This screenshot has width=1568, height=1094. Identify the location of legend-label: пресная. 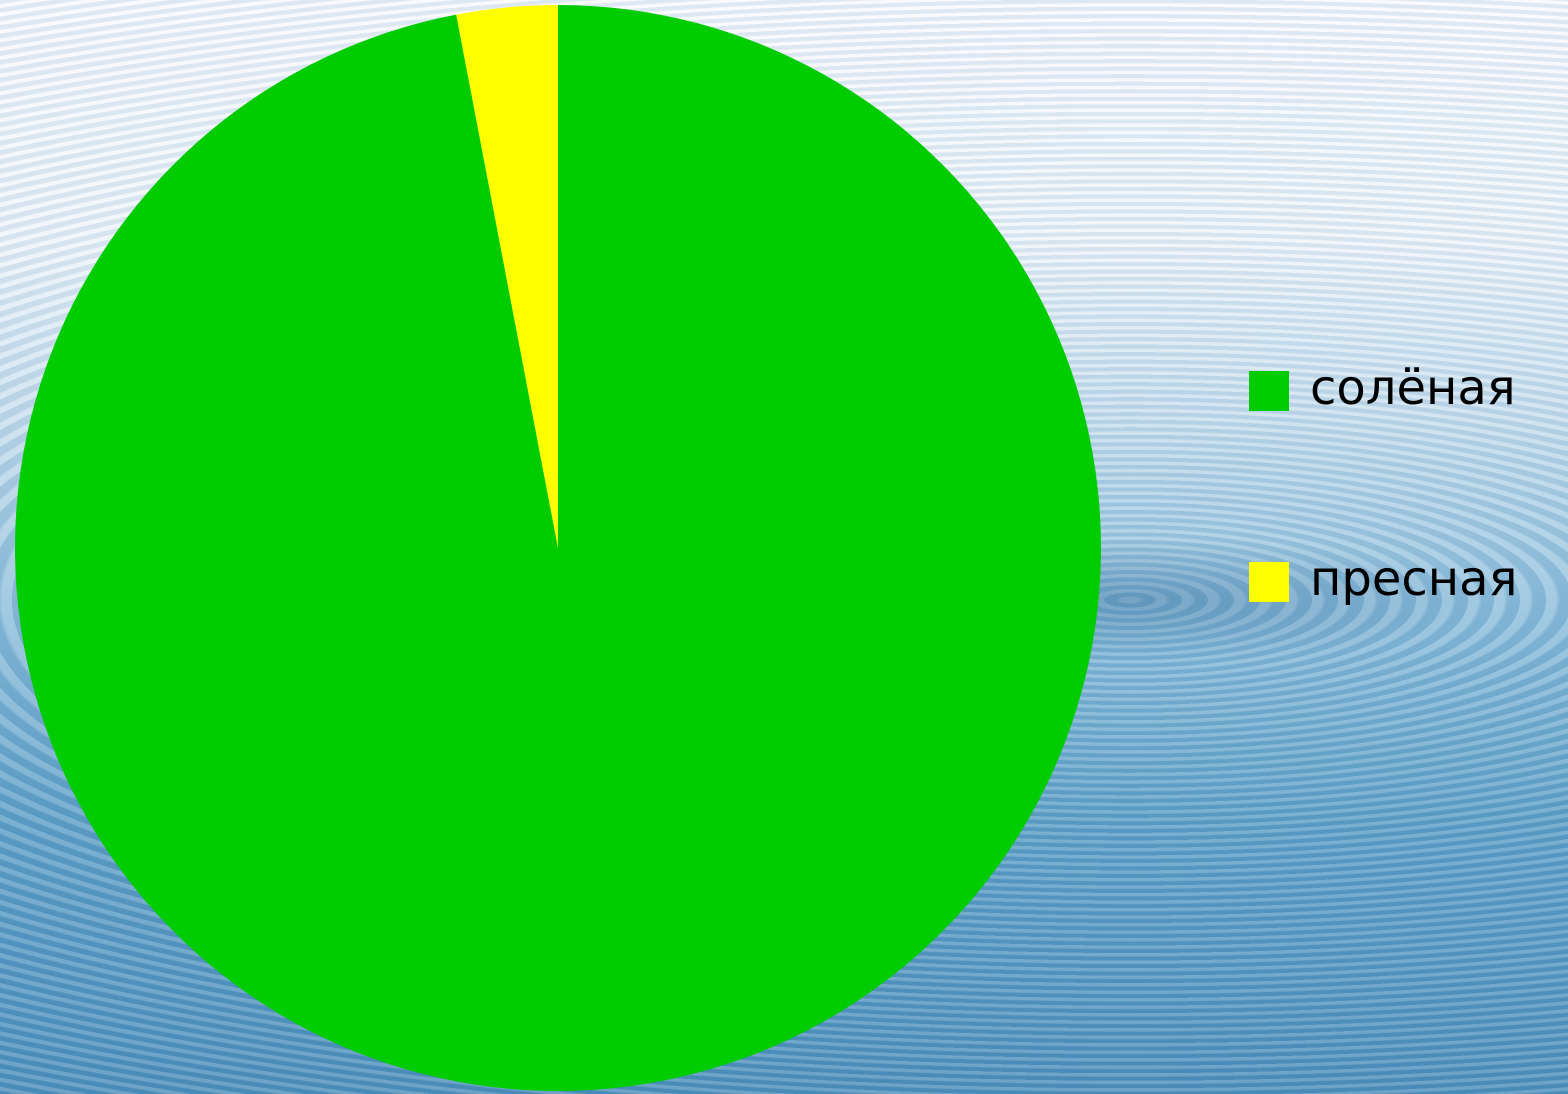
(1413, 579).